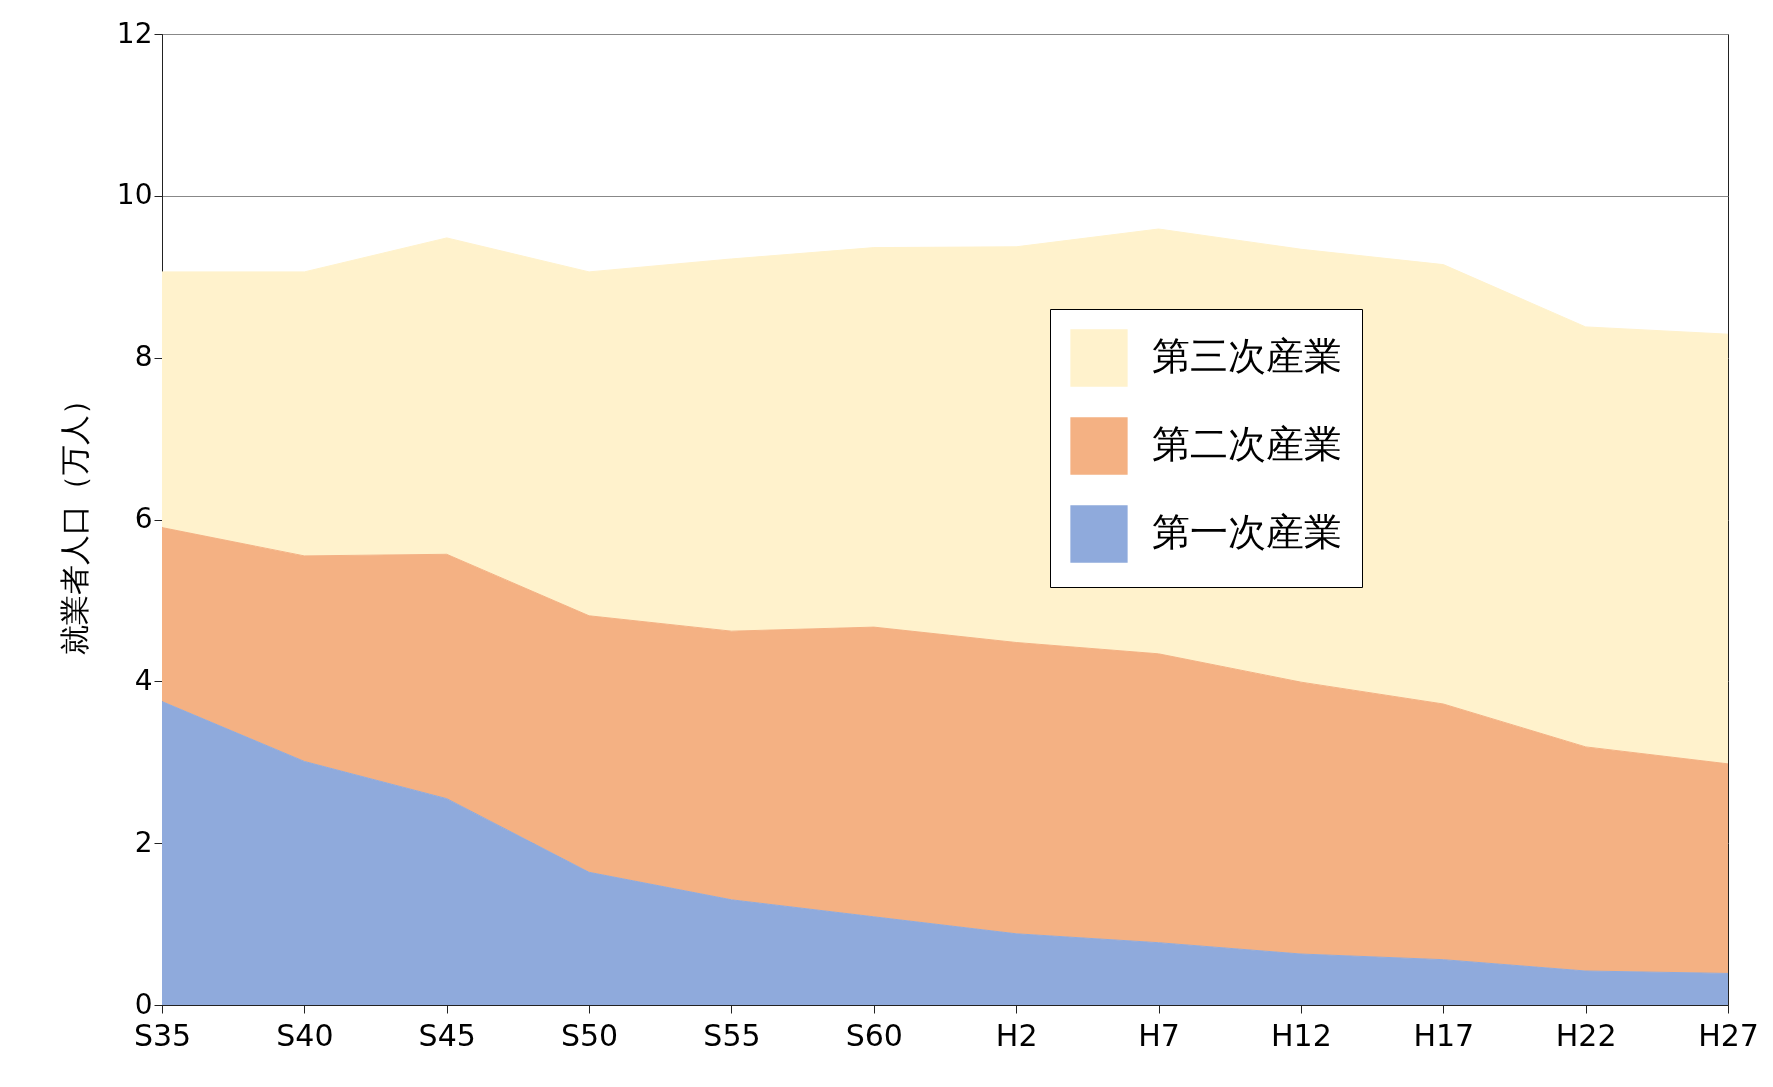 The width and height of the screenshot is (1773, 1087). Describe the element at coordinates (1301, 1035) in the screenshot. I see `x-tick-label: H12` at that location.